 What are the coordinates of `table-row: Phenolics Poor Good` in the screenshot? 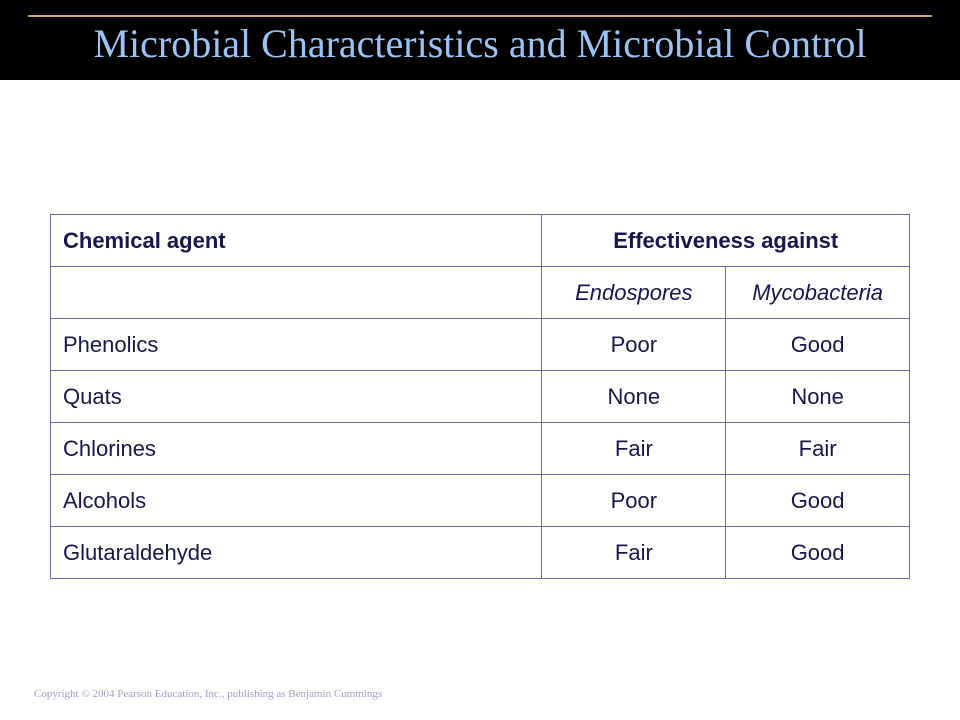 It's located at (479, 344).